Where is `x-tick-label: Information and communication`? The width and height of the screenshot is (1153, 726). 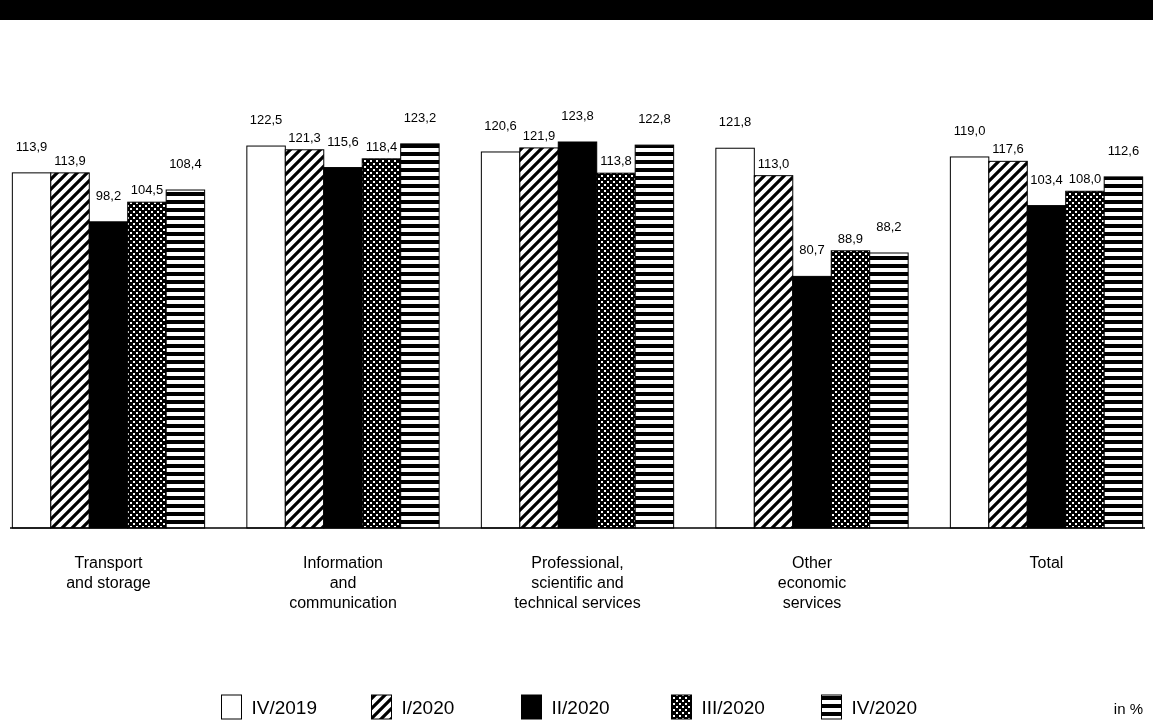
x-tick-label: Information and communication is located at coordinates (343, 582).